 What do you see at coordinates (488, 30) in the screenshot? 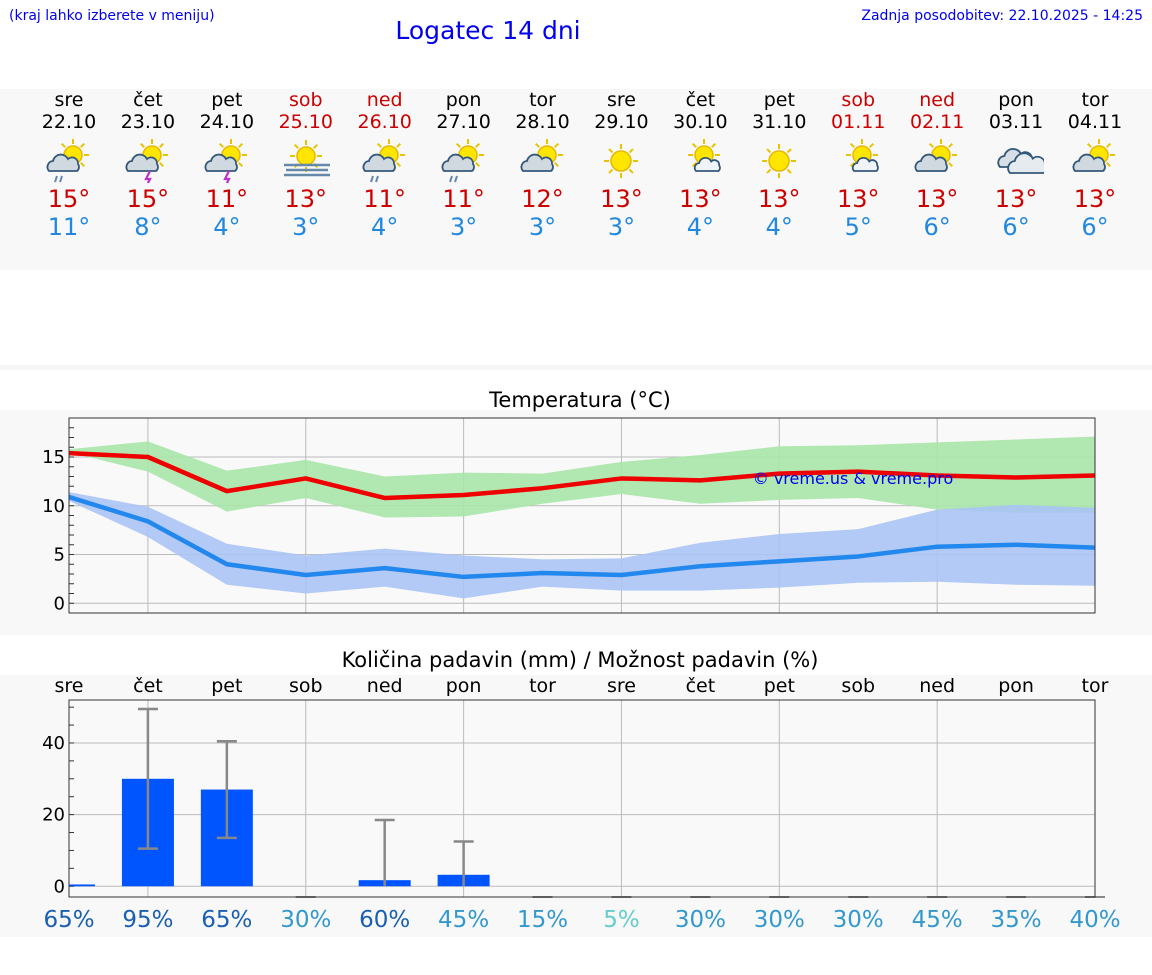
I see `page-title: Logatec 14 dni` at bounding box center [488, 30].